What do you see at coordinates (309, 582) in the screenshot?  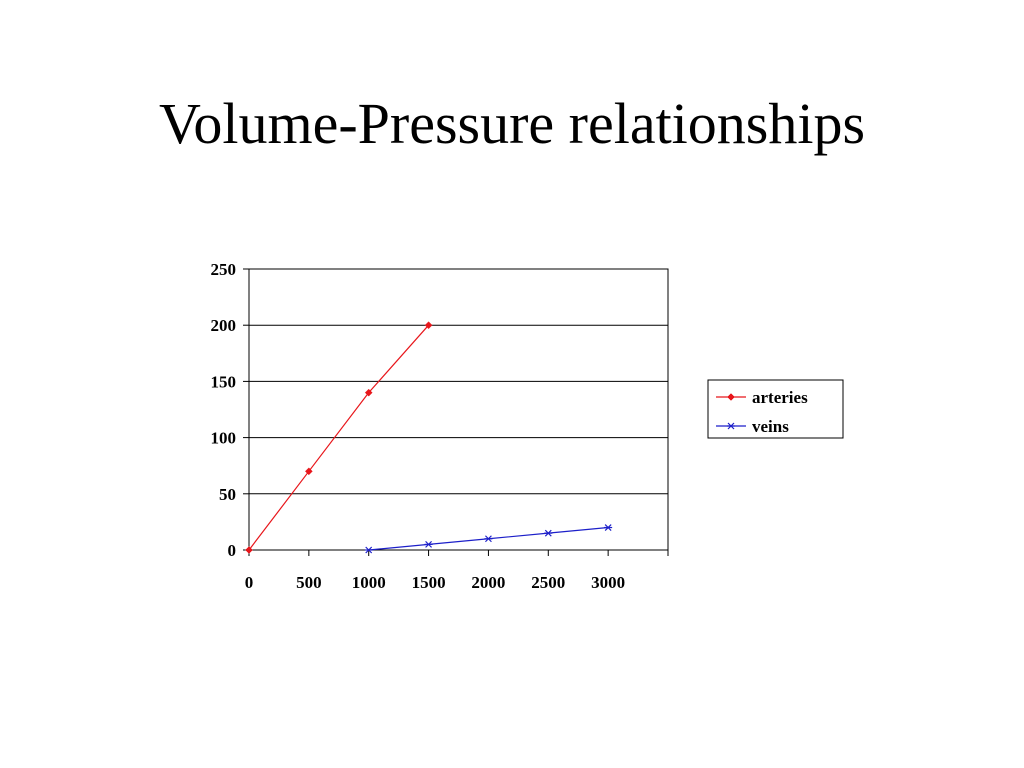 I see `x-tick-label: 500` at bounding box center [309, 582].